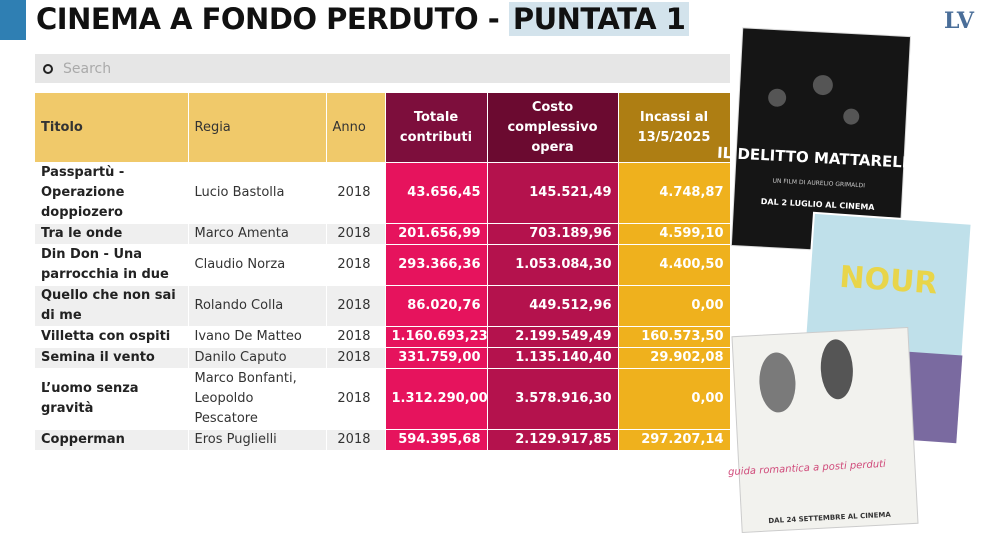 Image resolution: width=982 pixels, height=539 pixels. I want to click on table-cell: 2.199.549,49, so click(553, 337).